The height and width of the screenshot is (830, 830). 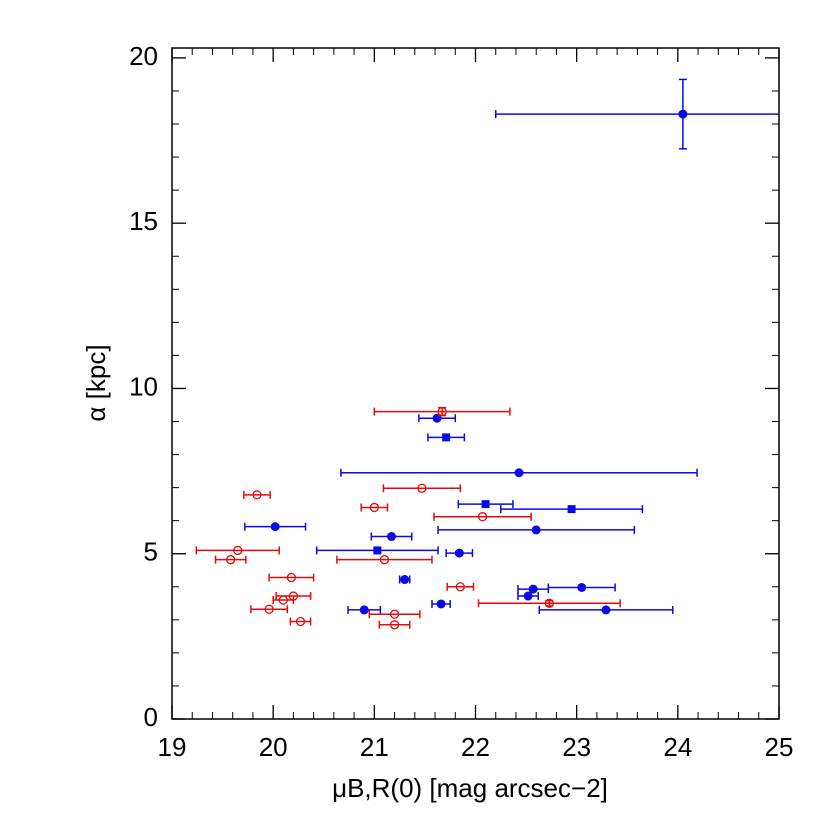 I want to click on x-tick-label: 20, so click(x=273, y=747).